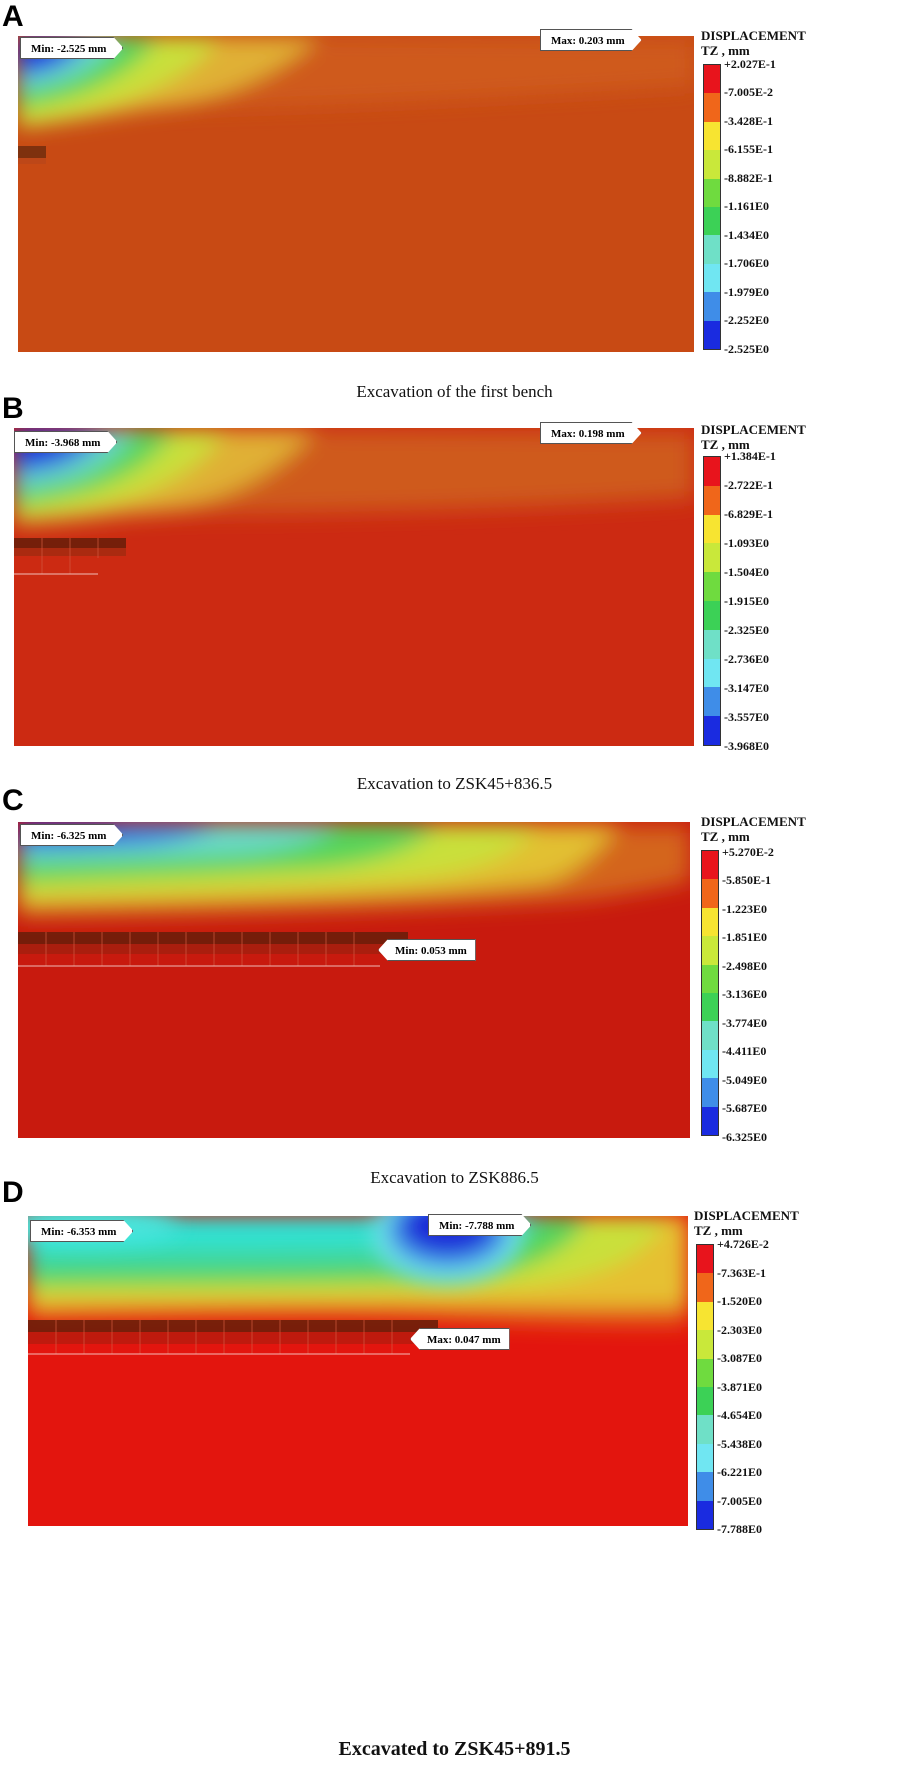  What do you see at coordinates (748, 92) in the screenshot?
I see `legend-label: -7.005E-2` at bounding box center [748, 92].